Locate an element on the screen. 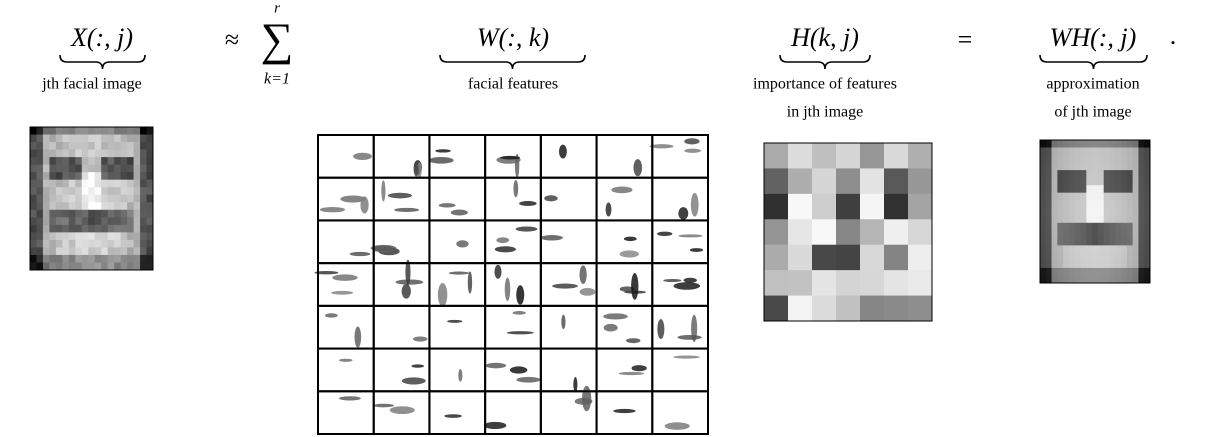 The width and height of the screenshot is (1210, 437). sum-sign: ∑ is located at coordinates (277, 39).